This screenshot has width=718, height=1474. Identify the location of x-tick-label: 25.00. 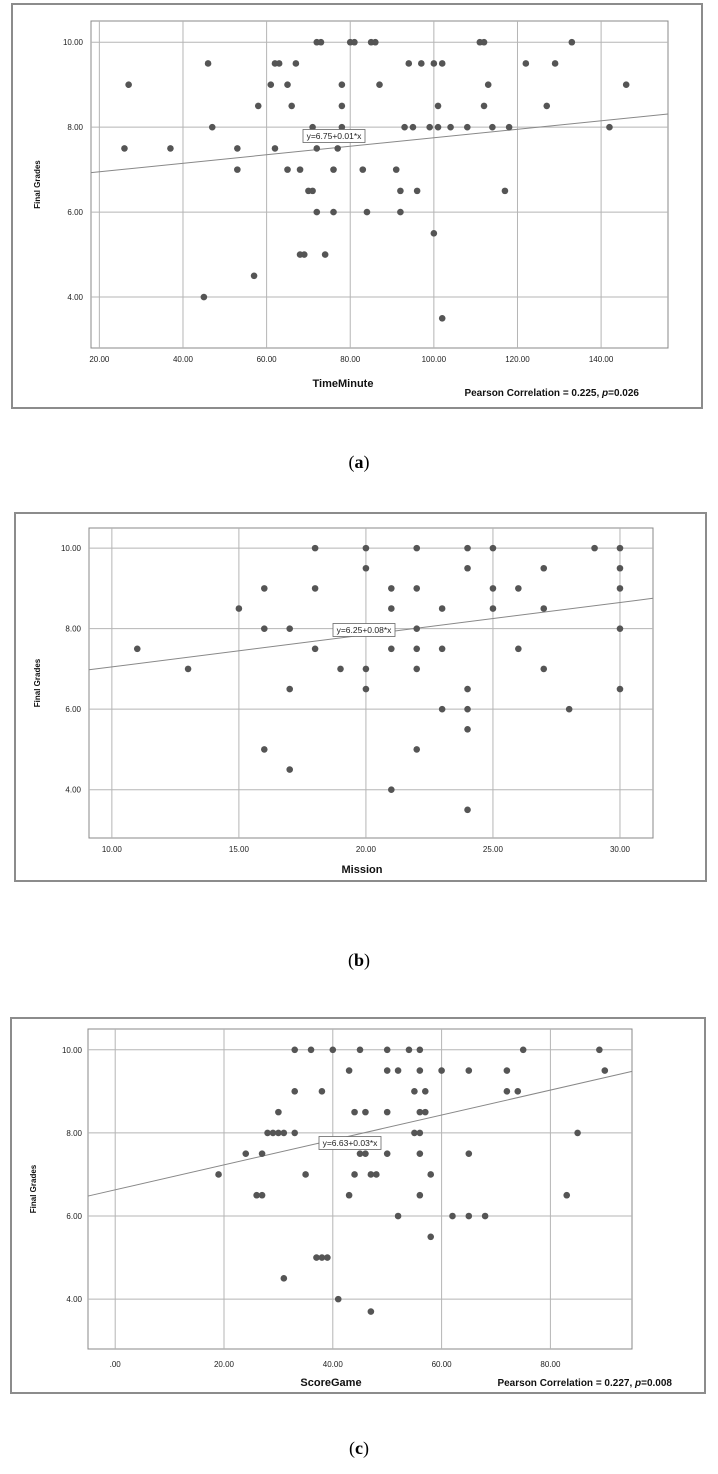
(493, 849).